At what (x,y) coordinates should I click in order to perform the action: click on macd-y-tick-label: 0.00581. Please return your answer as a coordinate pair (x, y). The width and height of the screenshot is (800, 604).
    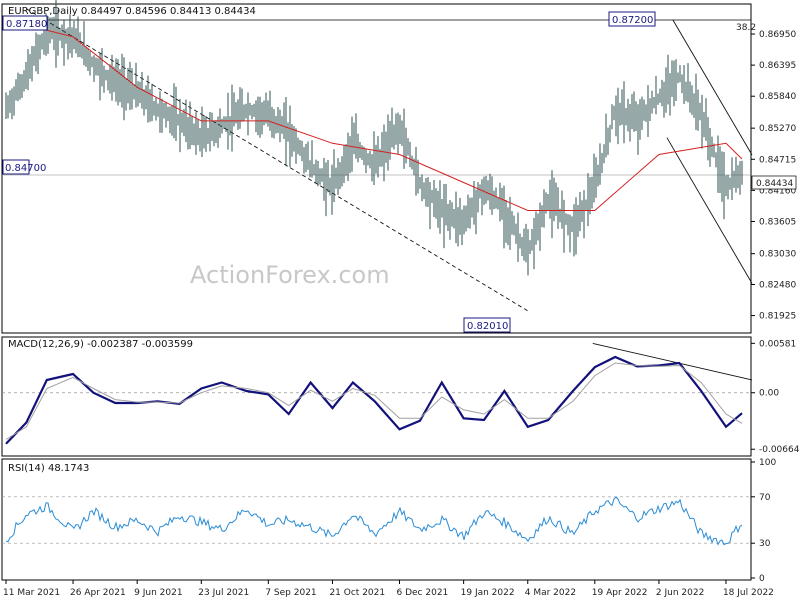
    Looking at the image, I should click on (777, 344).